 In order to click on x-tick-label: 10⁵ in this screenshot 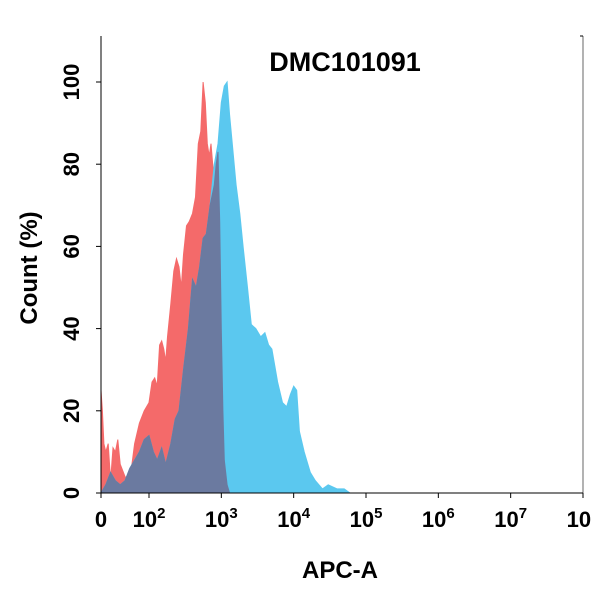, I will do `click(366, 518)`.